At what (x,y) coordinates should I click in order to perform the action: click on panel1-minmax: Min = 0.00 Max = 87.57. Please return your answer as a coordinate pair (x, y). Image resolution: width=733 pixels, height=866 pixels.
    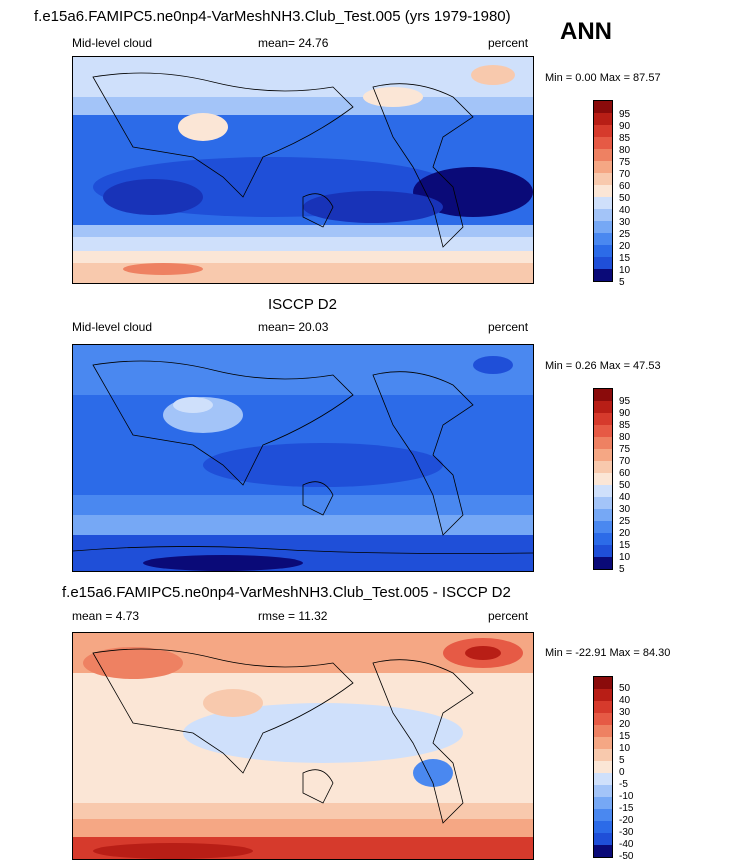
    Looking at the image, I should click on (603, 78).